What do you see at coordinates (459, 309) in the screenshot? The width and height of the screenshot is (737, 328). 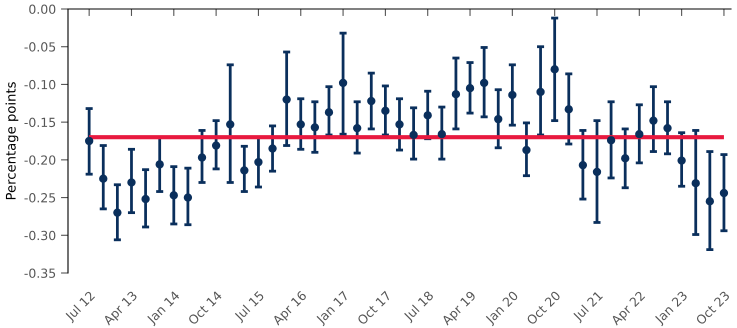 I see `x-tick-label: Apr 19` at bounding box center [459, 309].